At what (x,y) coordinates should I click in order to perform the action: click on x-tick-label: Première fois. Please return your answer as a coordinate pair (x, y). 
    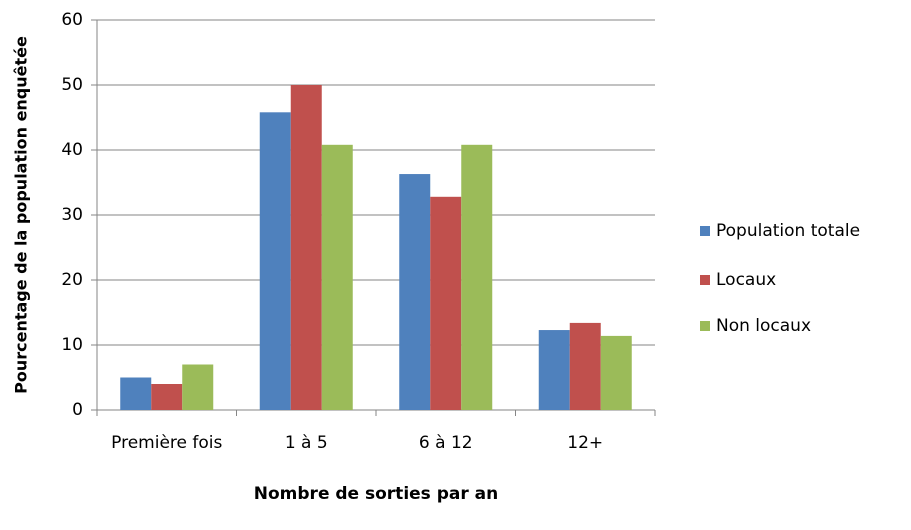
    Looking at the image, I should click on (167, 443).